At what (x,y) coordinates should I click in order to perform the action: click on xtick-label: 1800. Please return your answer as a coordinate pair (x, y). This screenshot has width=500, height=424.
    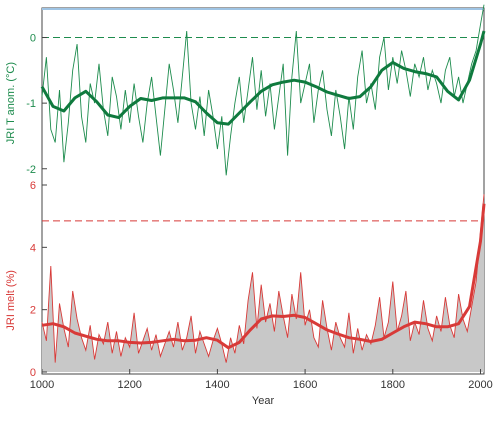
    Looking at the image, I should click on (393, 385).